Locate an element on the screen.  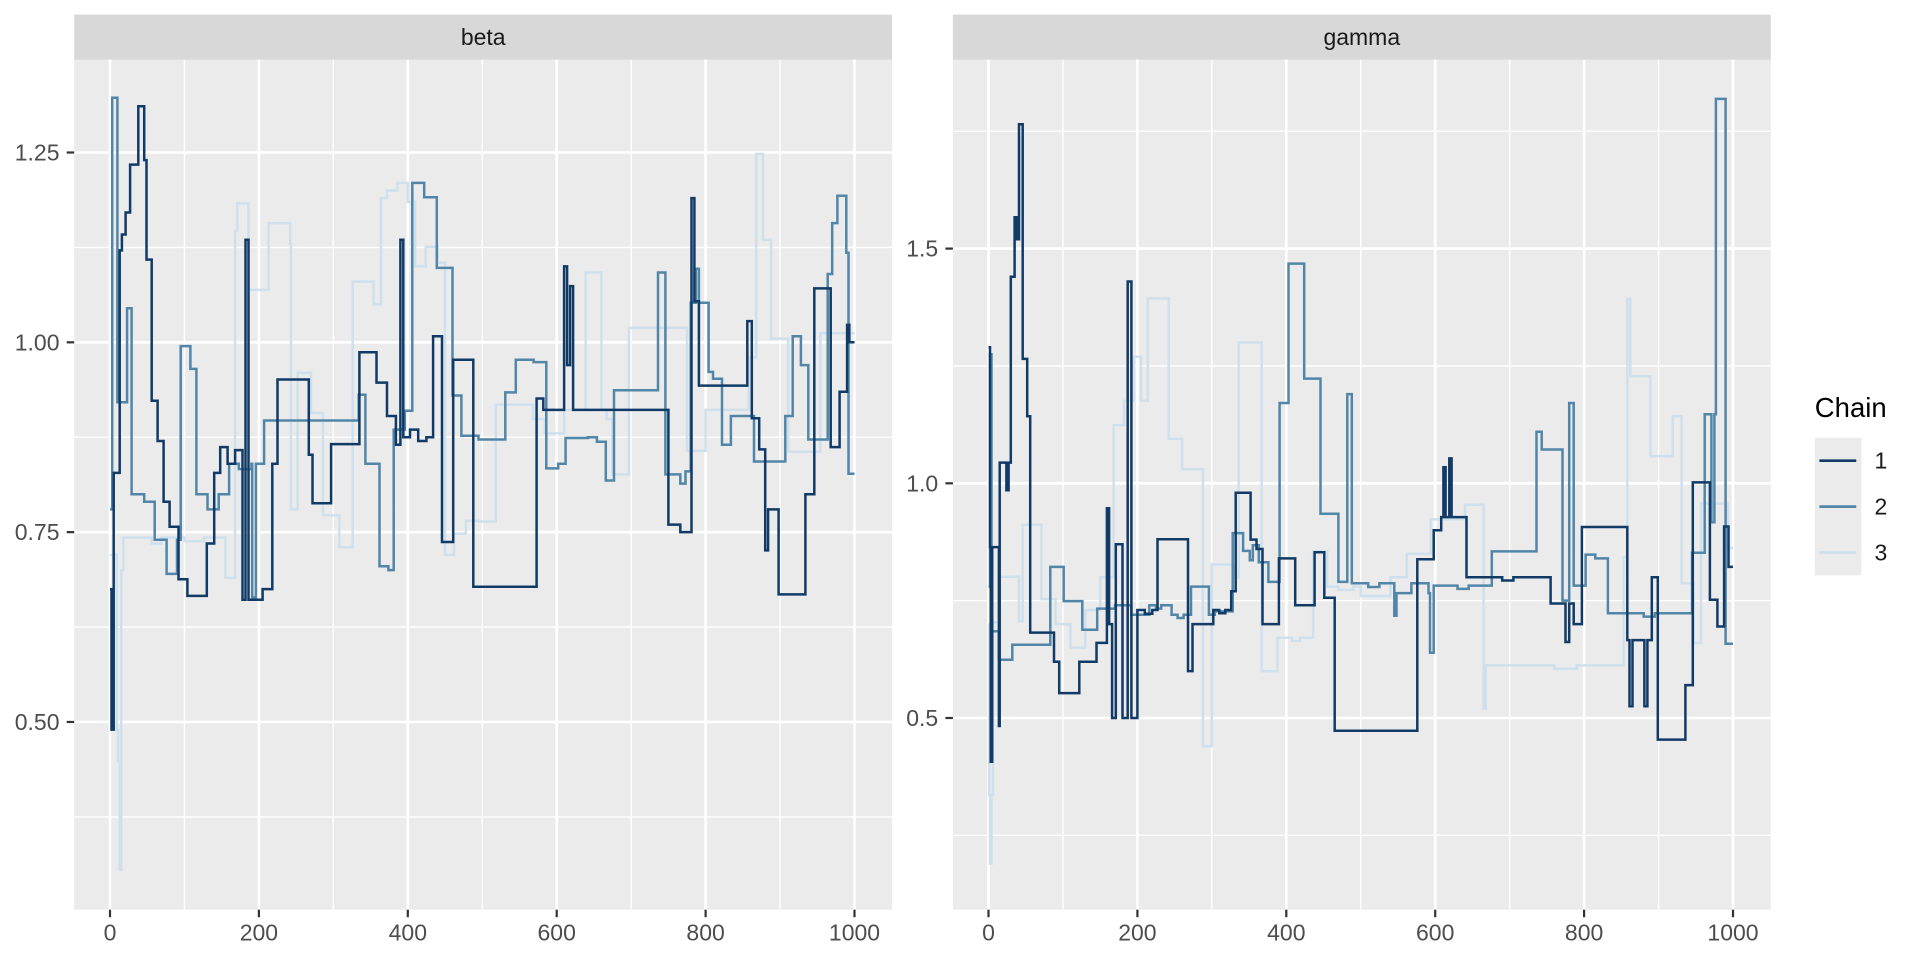
svg-text: 1.0 is located at coordinates (922, 483).